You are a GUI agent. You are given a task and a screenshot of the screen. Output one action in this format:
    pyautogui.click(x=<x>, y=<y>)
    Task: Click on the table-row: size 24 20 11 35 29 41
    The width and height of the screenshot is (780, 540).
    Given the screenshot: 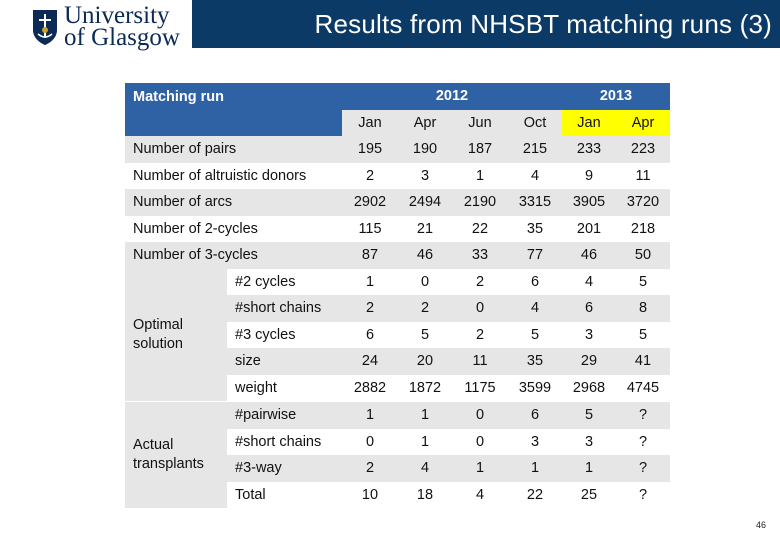 What is the action you would take?
    pyautogui.click(x=397, y=361)
    